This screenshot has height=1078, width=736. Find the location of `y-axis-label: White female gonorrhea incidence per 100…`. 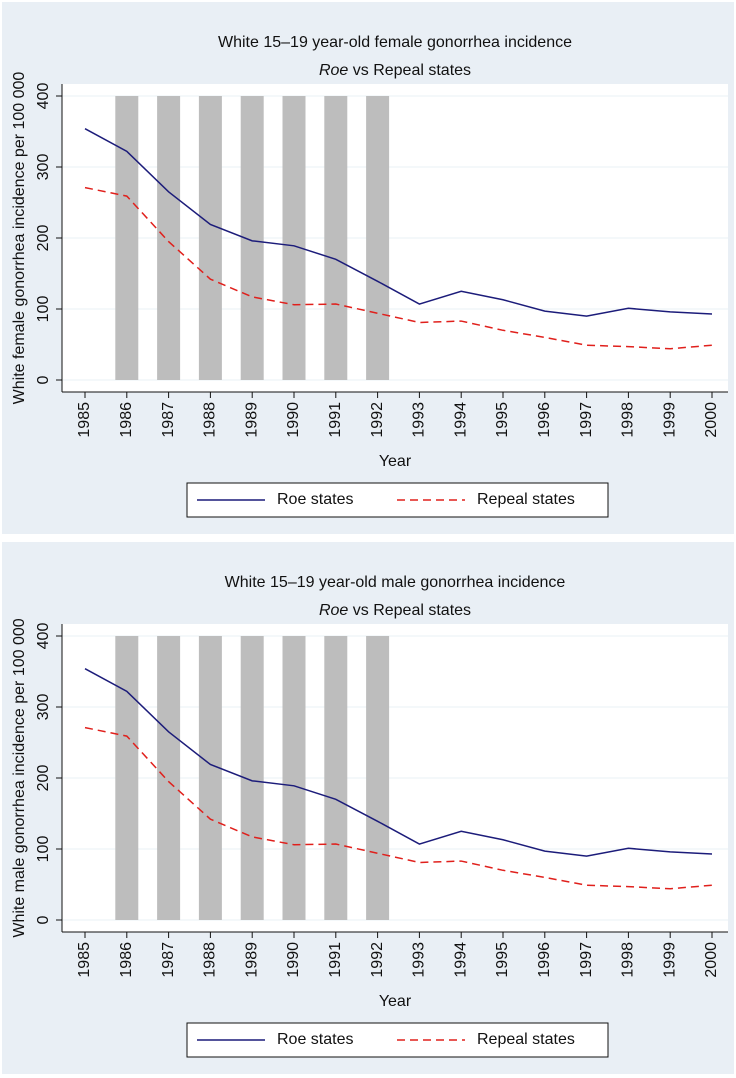

y-axis-label: White female gonorrhea incidence per 100… is located at coordinates (19, 238).